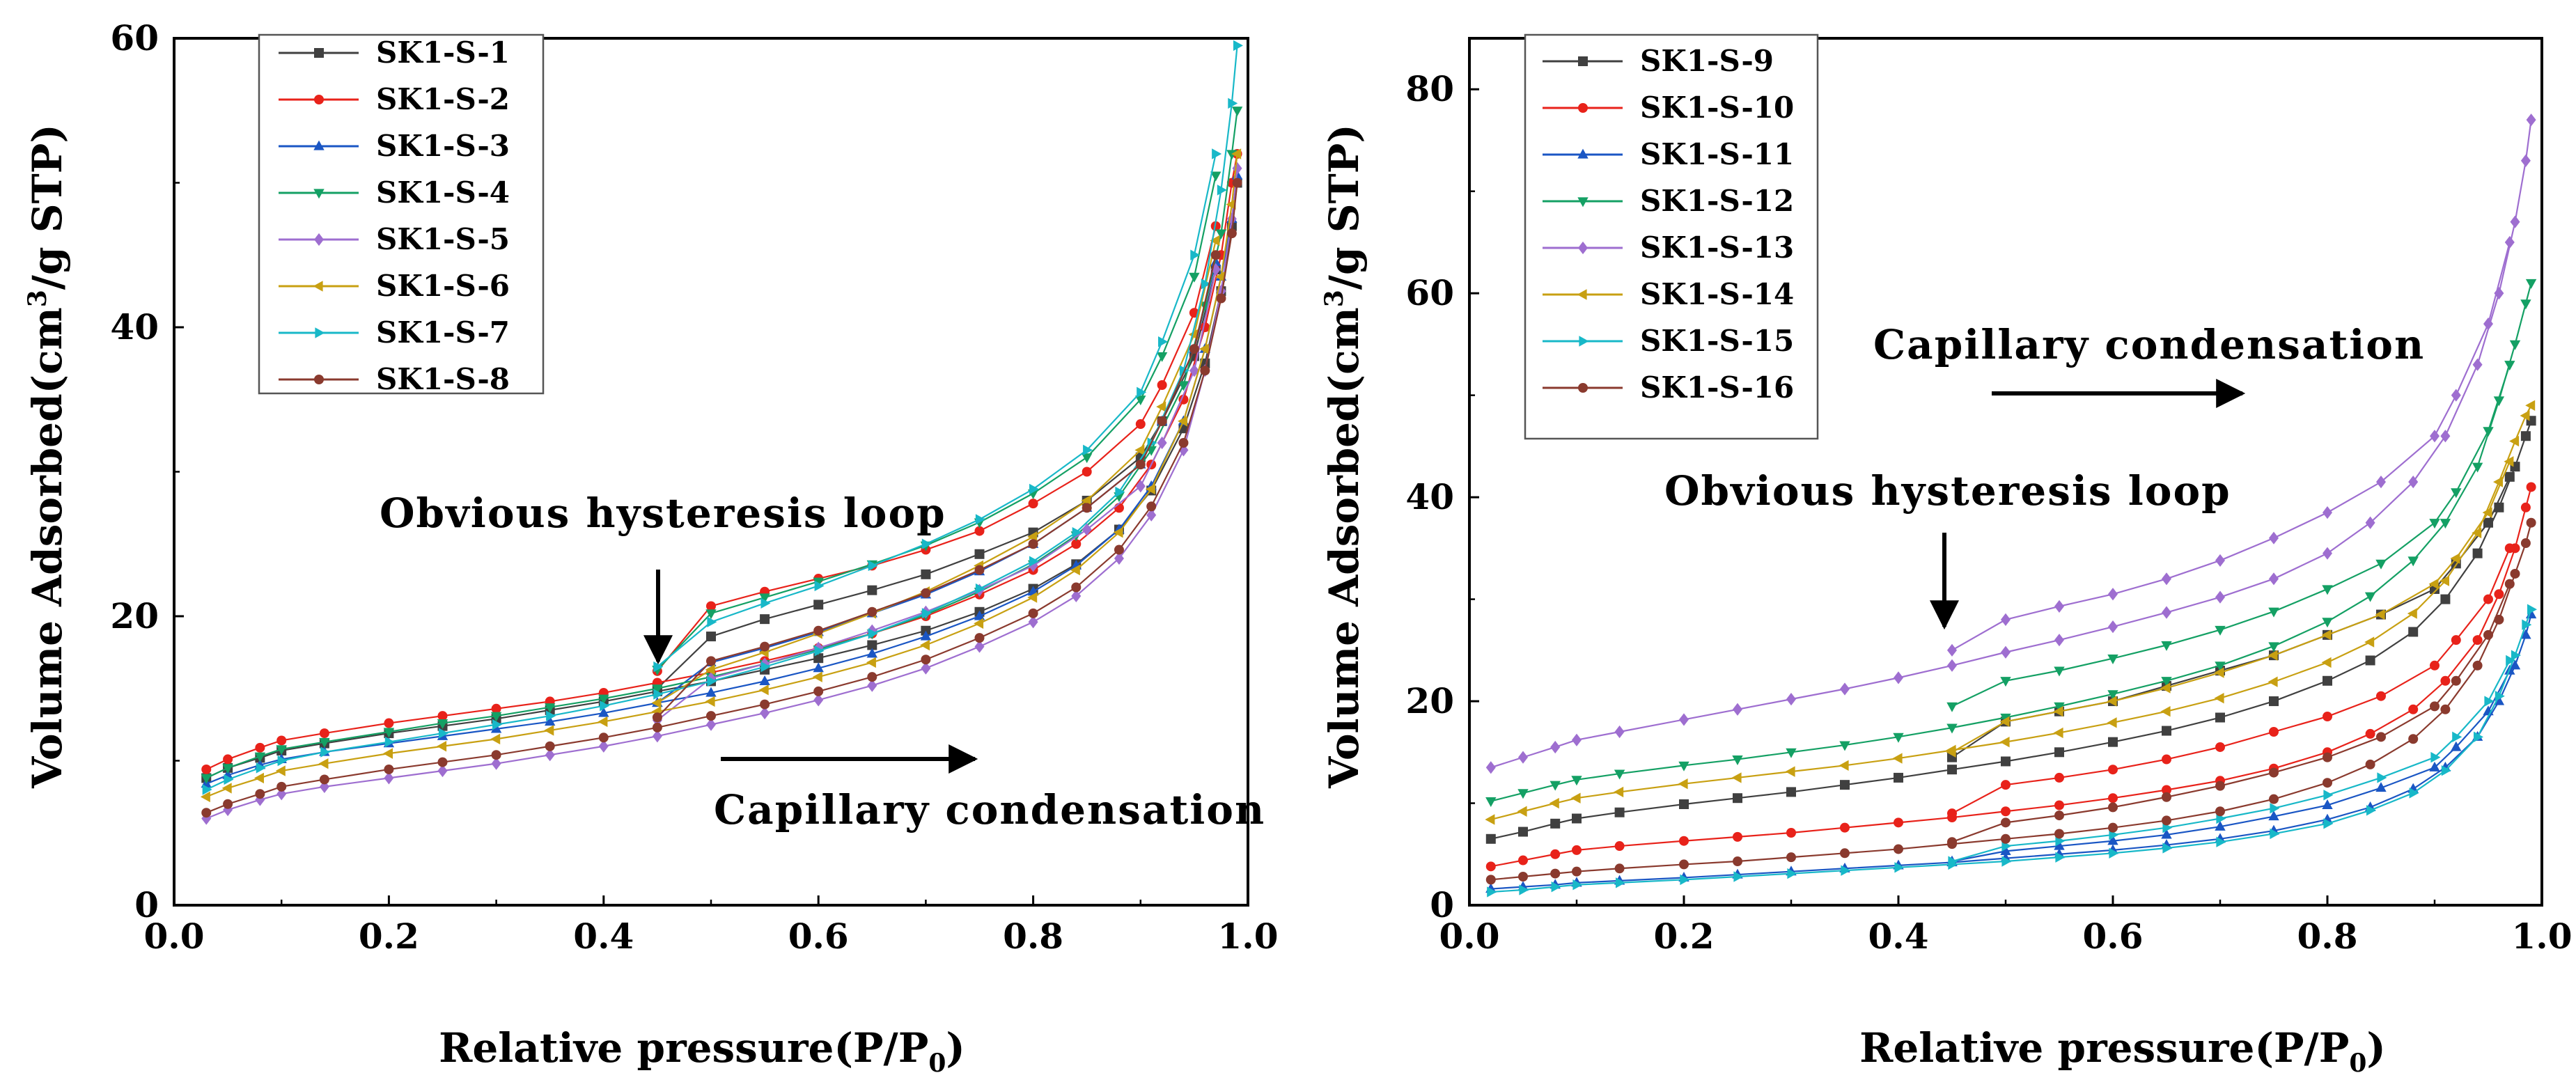 The height and width of the screenshot is (1073, 2576). I want to click on legend-item-sk1-s-16: SK1-S-16, so click(1669, 387).